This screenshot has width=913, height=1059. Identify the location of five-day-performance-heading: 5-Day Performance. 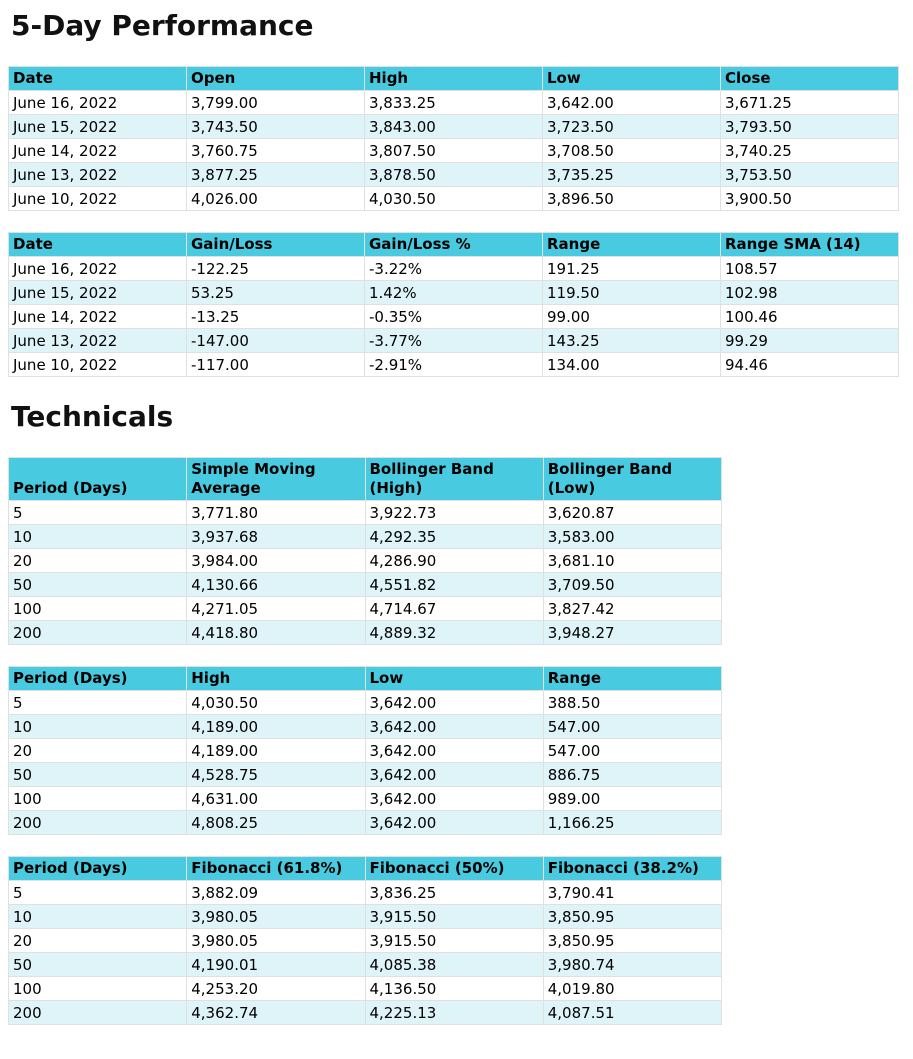
(162, 25).